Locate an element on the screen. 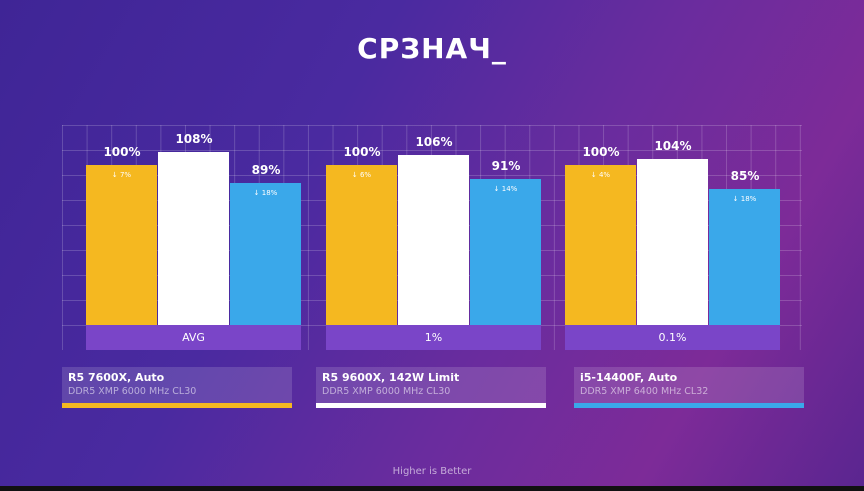 This screenshot has width=864, height=491. legend-item: i5-14400F, Auto DDR5 XMP 6400 MHz CL32 is located at coordinates (689, 387).